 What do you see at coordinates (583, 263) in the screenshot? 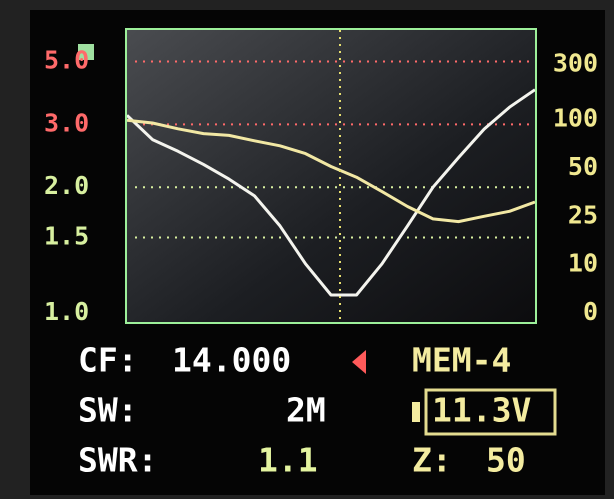
I see `y2-tick-label: 10` at bounding box center [583, 263].